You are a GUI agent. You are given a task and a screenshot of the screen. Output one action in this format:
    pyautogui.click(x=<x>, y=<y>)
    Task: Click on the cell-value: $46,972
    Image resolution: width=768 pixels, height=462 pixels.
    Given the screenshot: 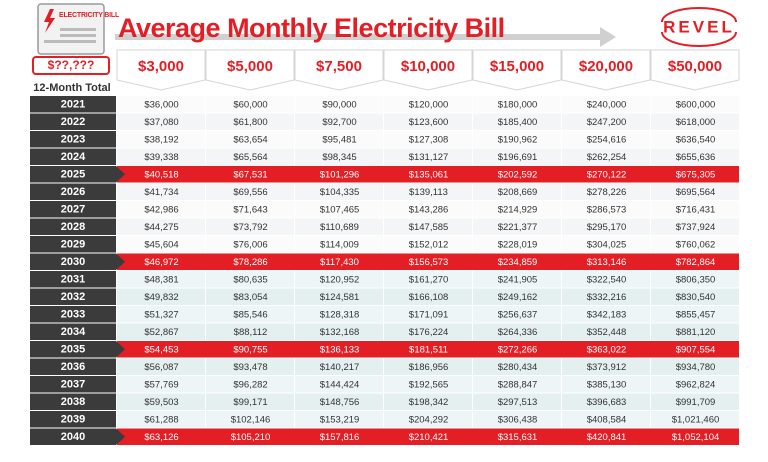 What is the action you would take?
    pyautogui.click(x=161, y=262)
    